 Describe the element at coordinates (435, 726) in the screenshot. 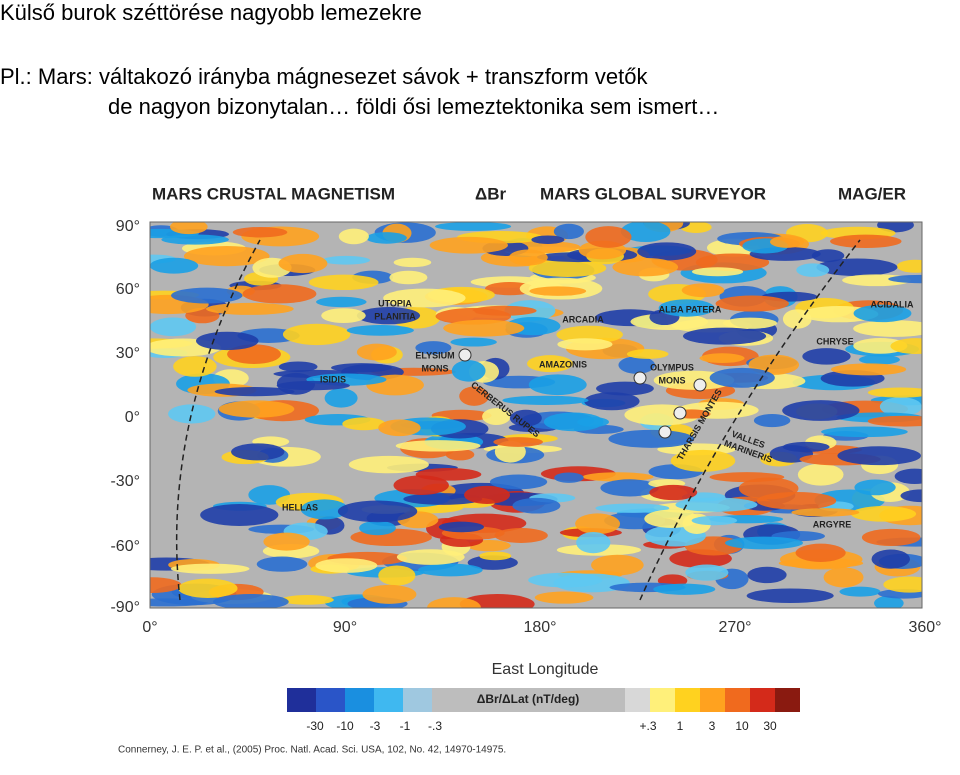

I see `colorbar-label: -.3` at that location.